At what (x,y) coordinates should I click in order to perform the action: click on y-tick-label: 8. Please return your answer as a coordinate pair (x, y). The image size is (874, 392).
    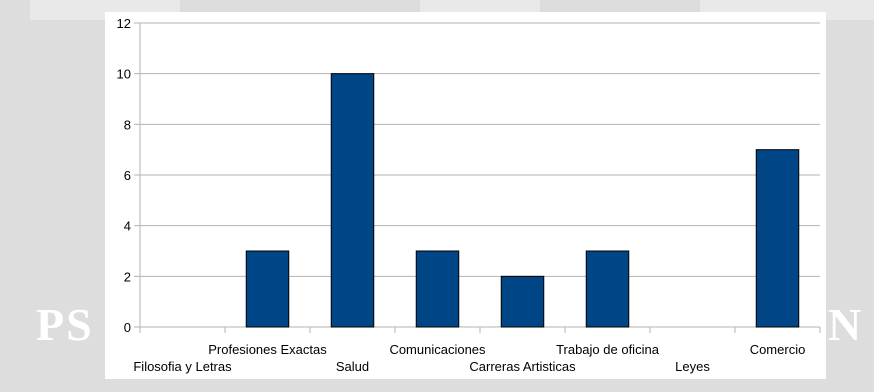
    Looking at the image, I should click on (127, 124).